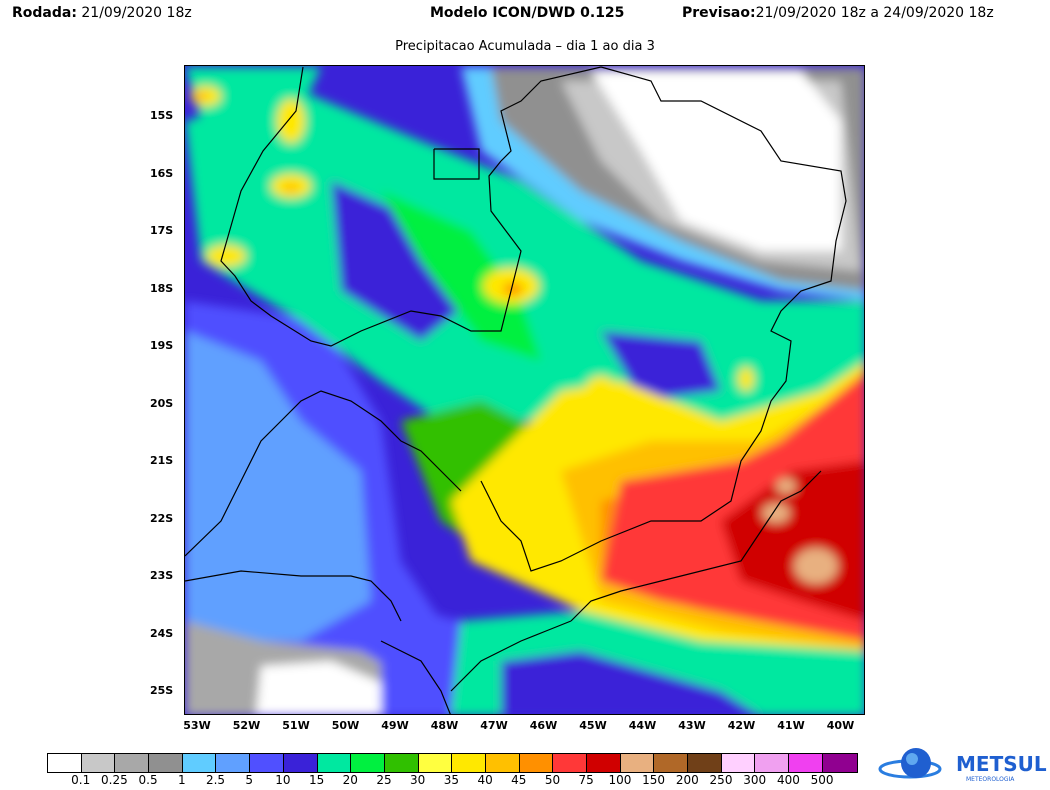  What do you see at coordinates (741, 725) in the screenshot?
I see `lon-label: 42W` at bounding box center [741, 725].